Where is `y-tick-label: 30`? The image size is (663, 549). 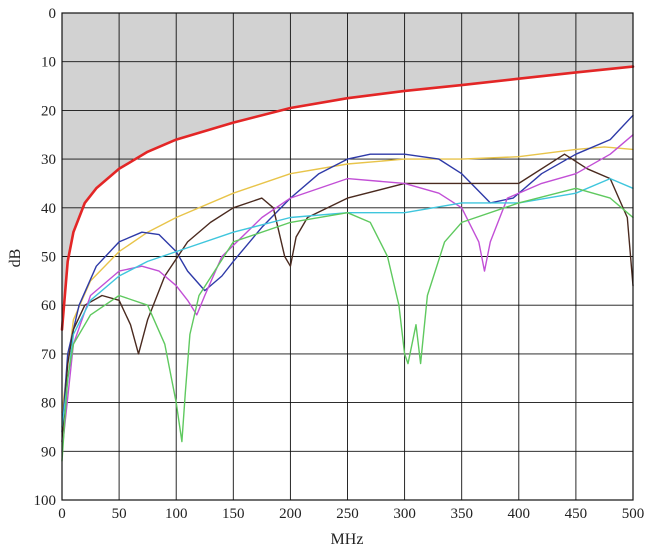 y-tick-label: 30 is located at coordinates (48, 160).